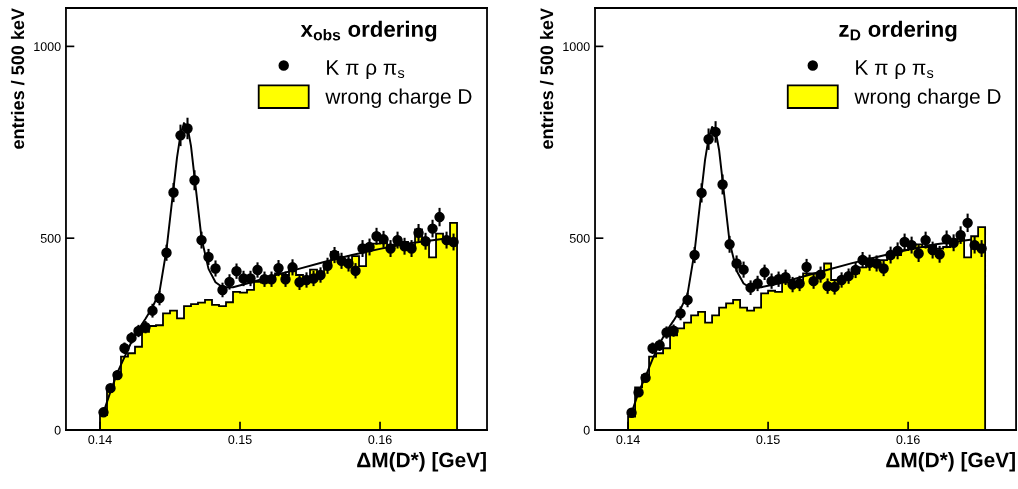  Describe the element at coordinates (368, 31) in the screenshot. I see `text: x$_{obs}$ ordering` at that location.